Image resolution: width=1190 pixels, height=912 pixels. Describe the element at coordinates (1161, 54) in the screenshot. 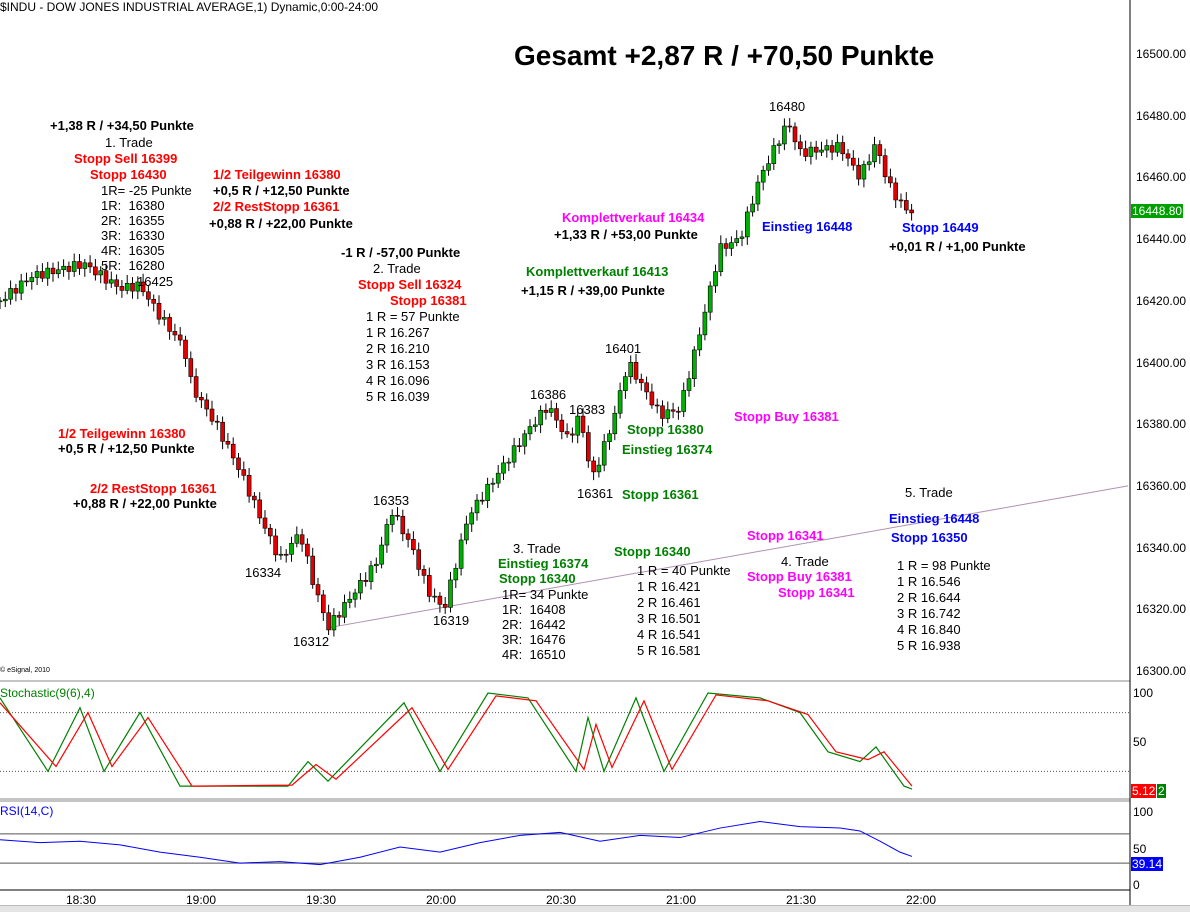

I see `price-tick-label: 16500.00` at that location.